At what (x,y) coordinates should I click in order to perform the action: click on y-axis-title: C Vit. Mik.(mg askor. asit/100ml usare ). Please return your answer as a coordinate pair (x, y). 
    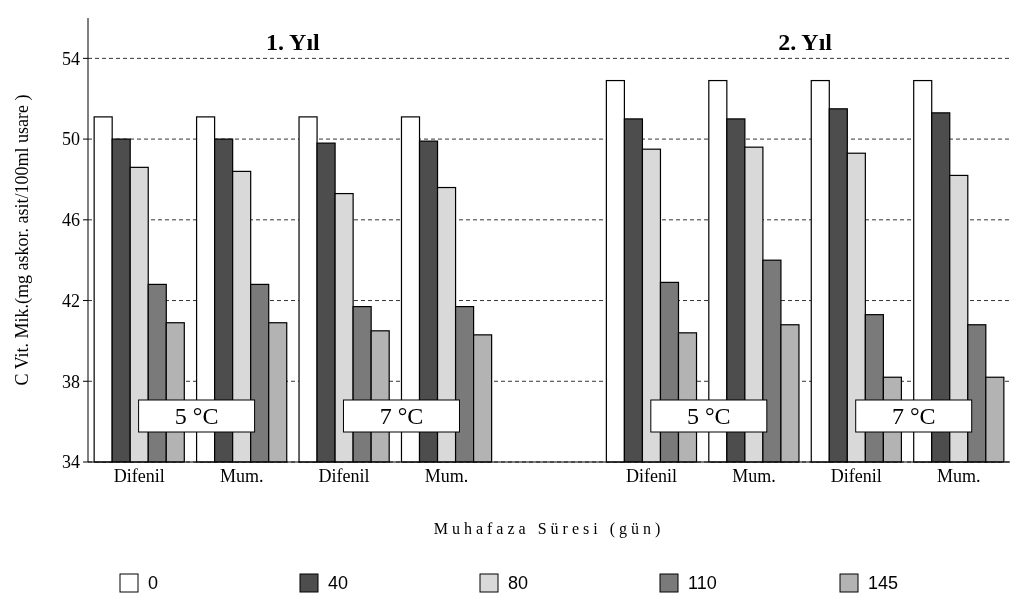
    Looking at the image, I should click on (22, 240).